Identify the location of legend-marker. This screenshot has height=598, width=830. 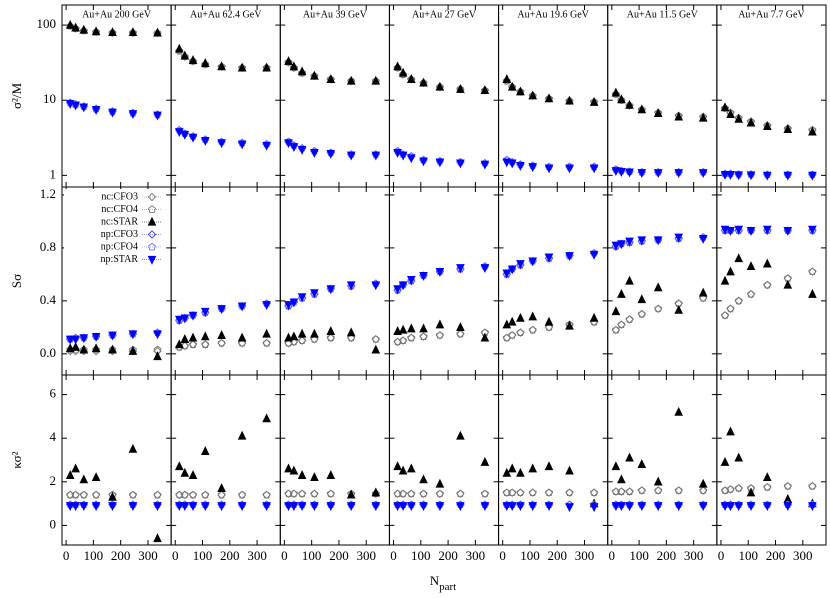
(152, 209).